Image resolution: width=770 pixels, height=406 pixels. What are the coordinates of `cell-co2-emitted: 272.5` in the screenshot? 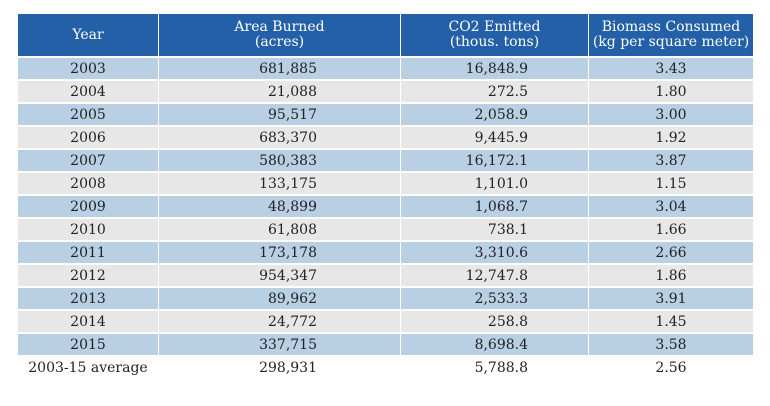 It's located at (495, 90).